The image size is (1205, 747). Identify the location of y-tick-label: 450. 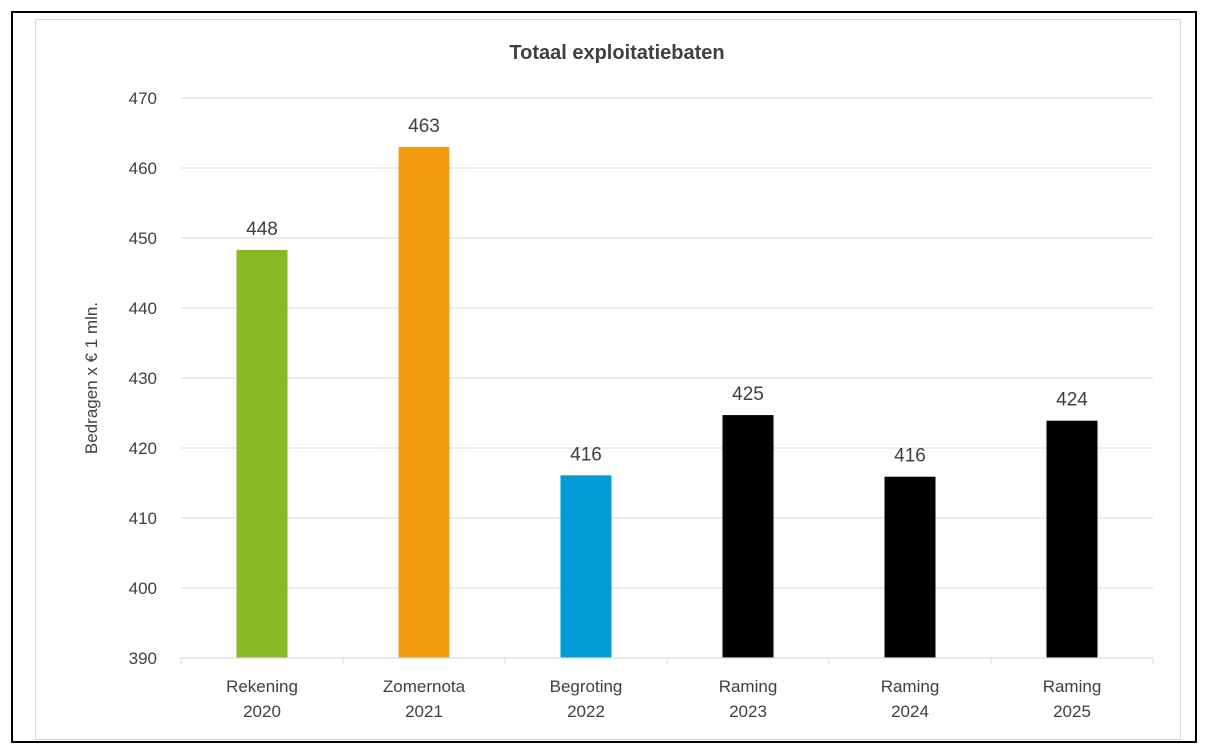
(143, 238).